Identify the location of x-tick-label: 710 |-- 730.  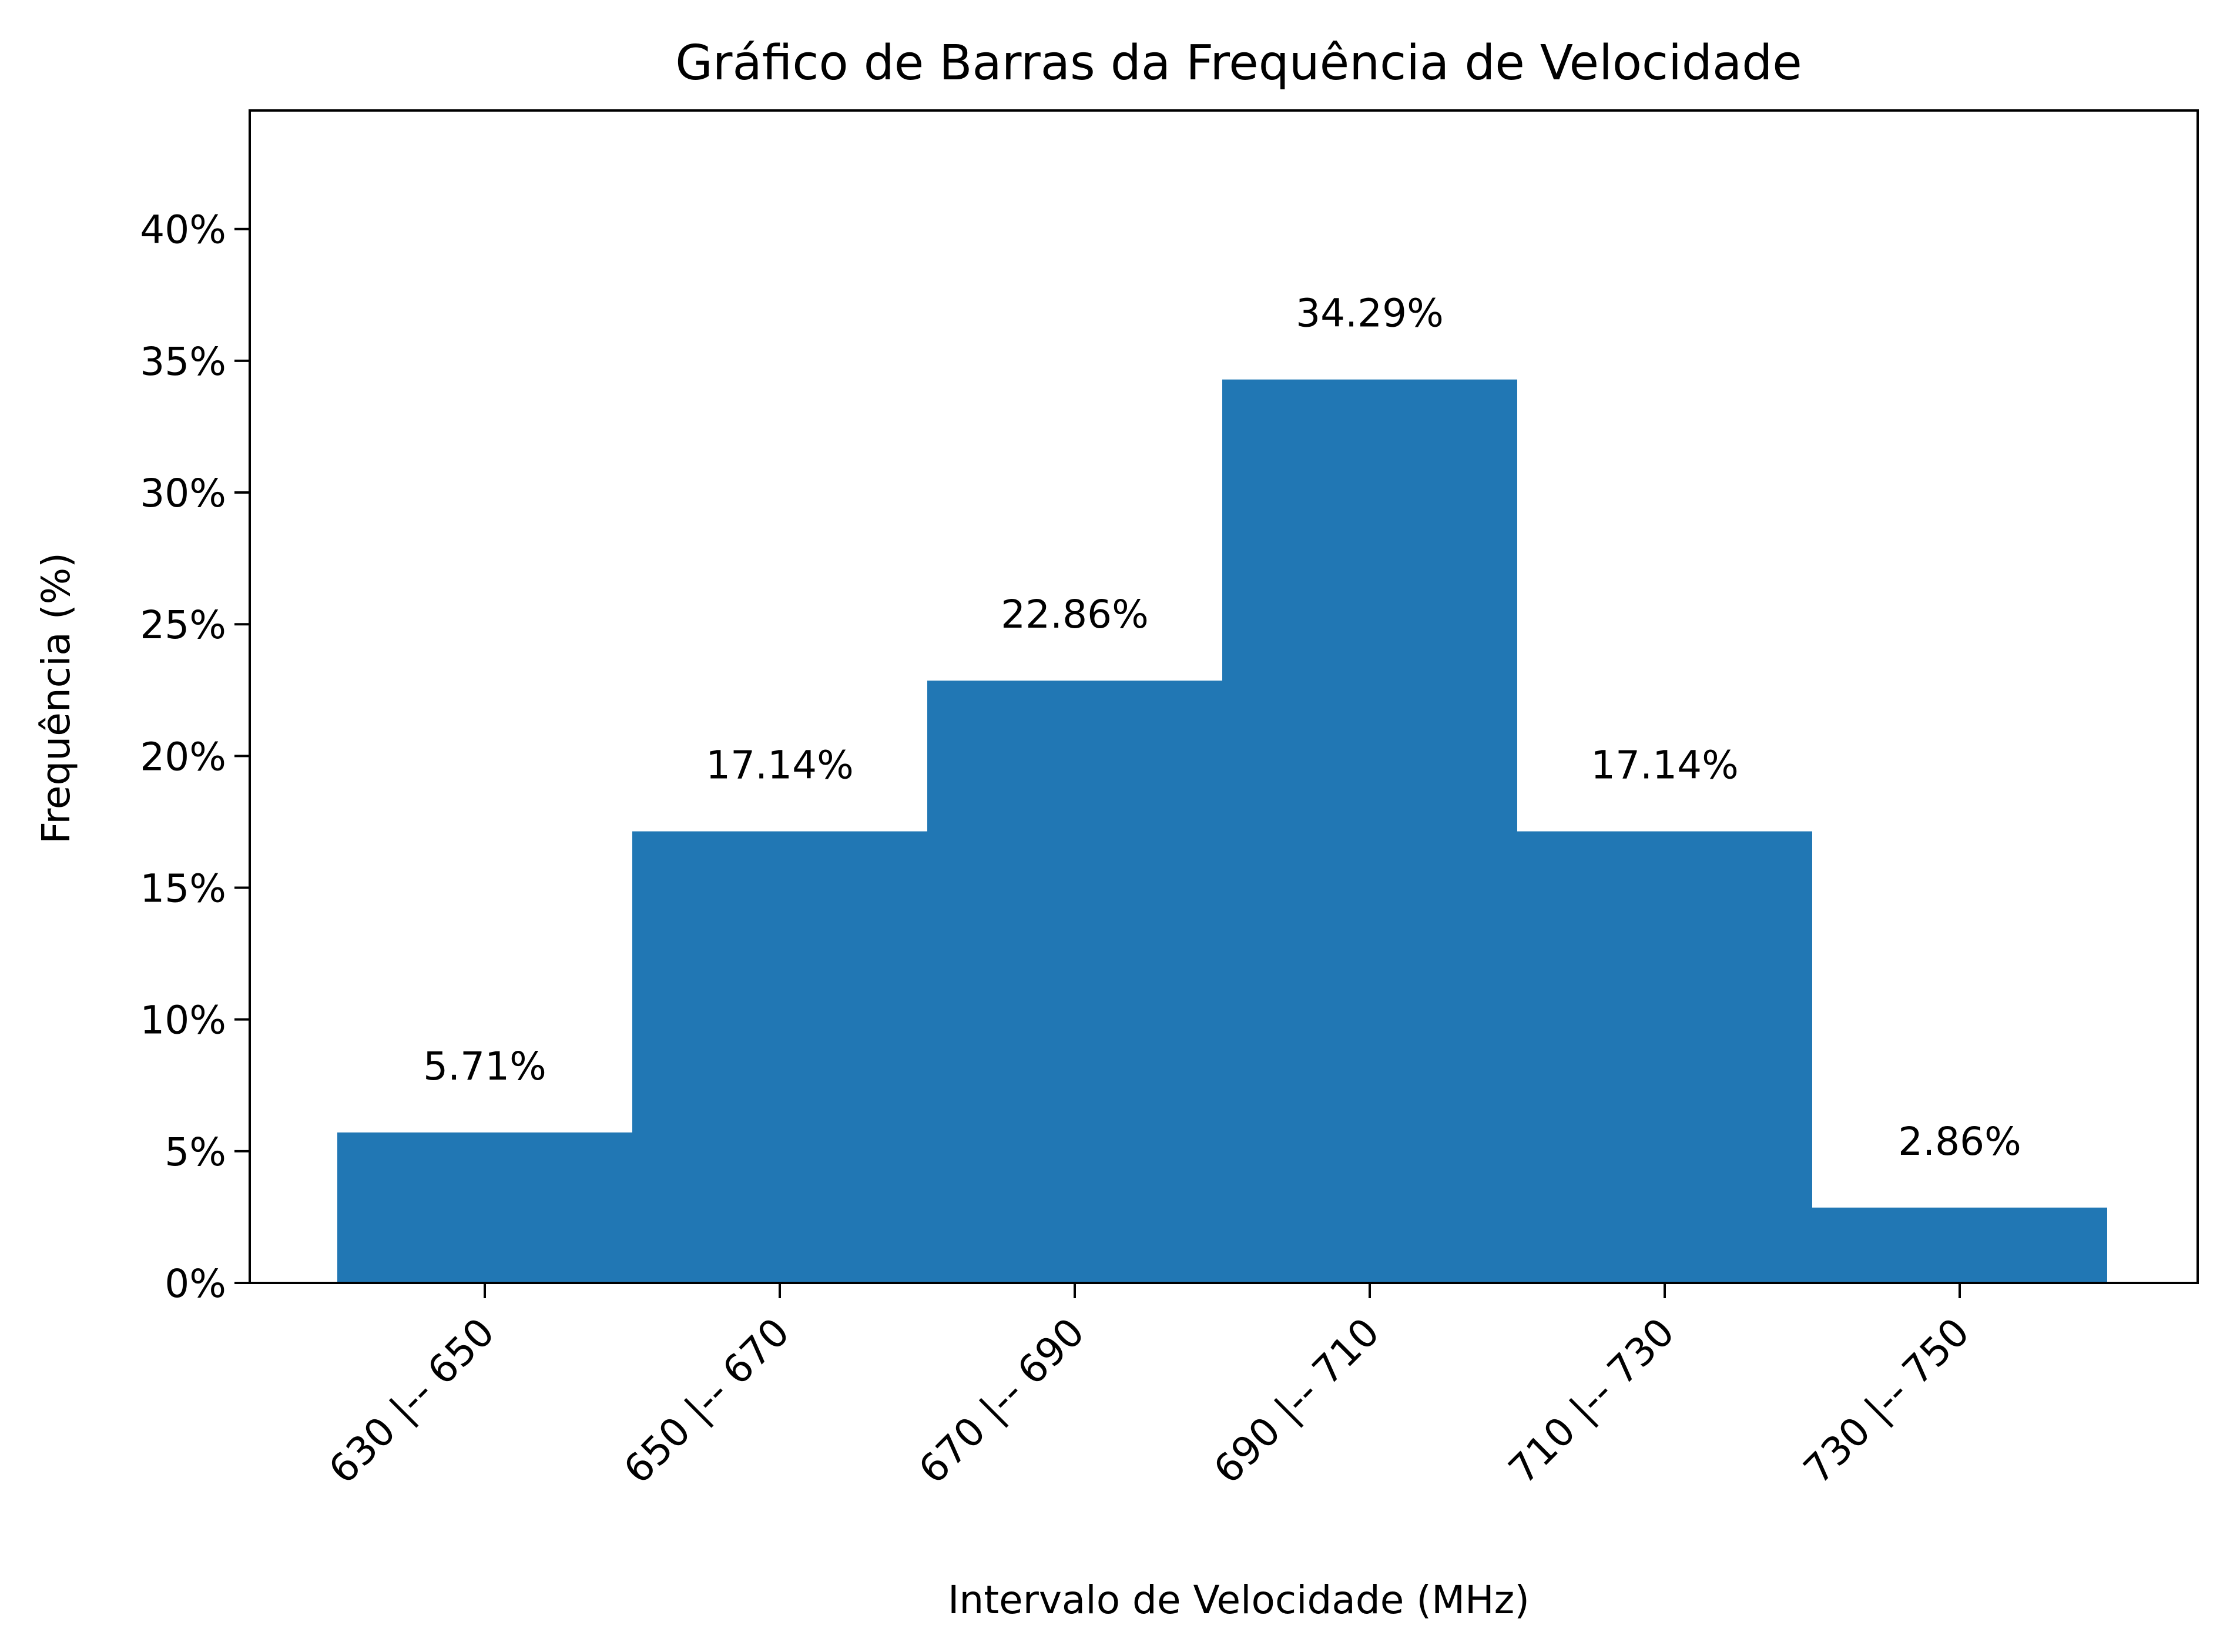
(1592, 1401).